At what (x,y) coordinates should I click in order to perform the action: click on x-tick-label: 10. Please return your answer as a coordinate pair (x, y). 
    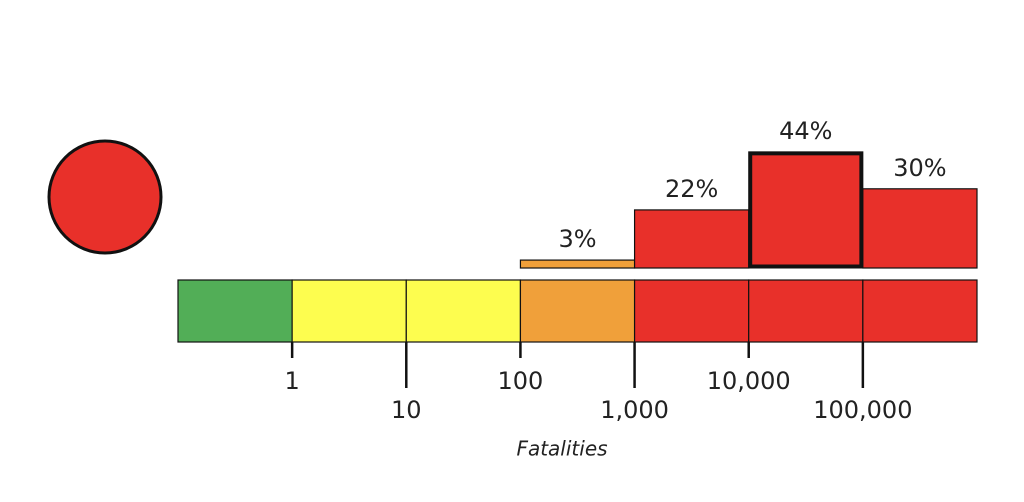
    Looking at the image, I should click on (406, 410).